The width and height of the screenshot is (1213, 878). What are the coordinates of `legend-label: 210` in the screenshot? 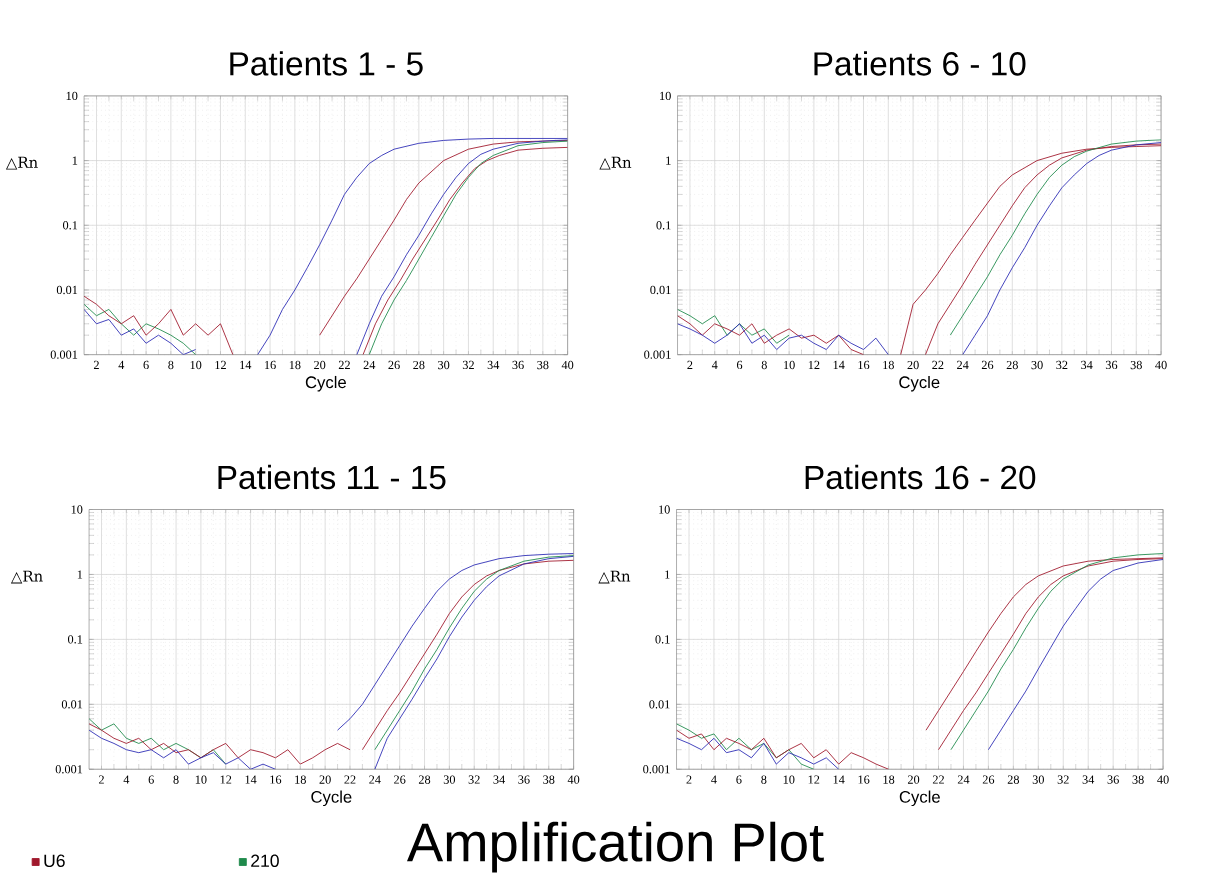 It's located at (265, 860).